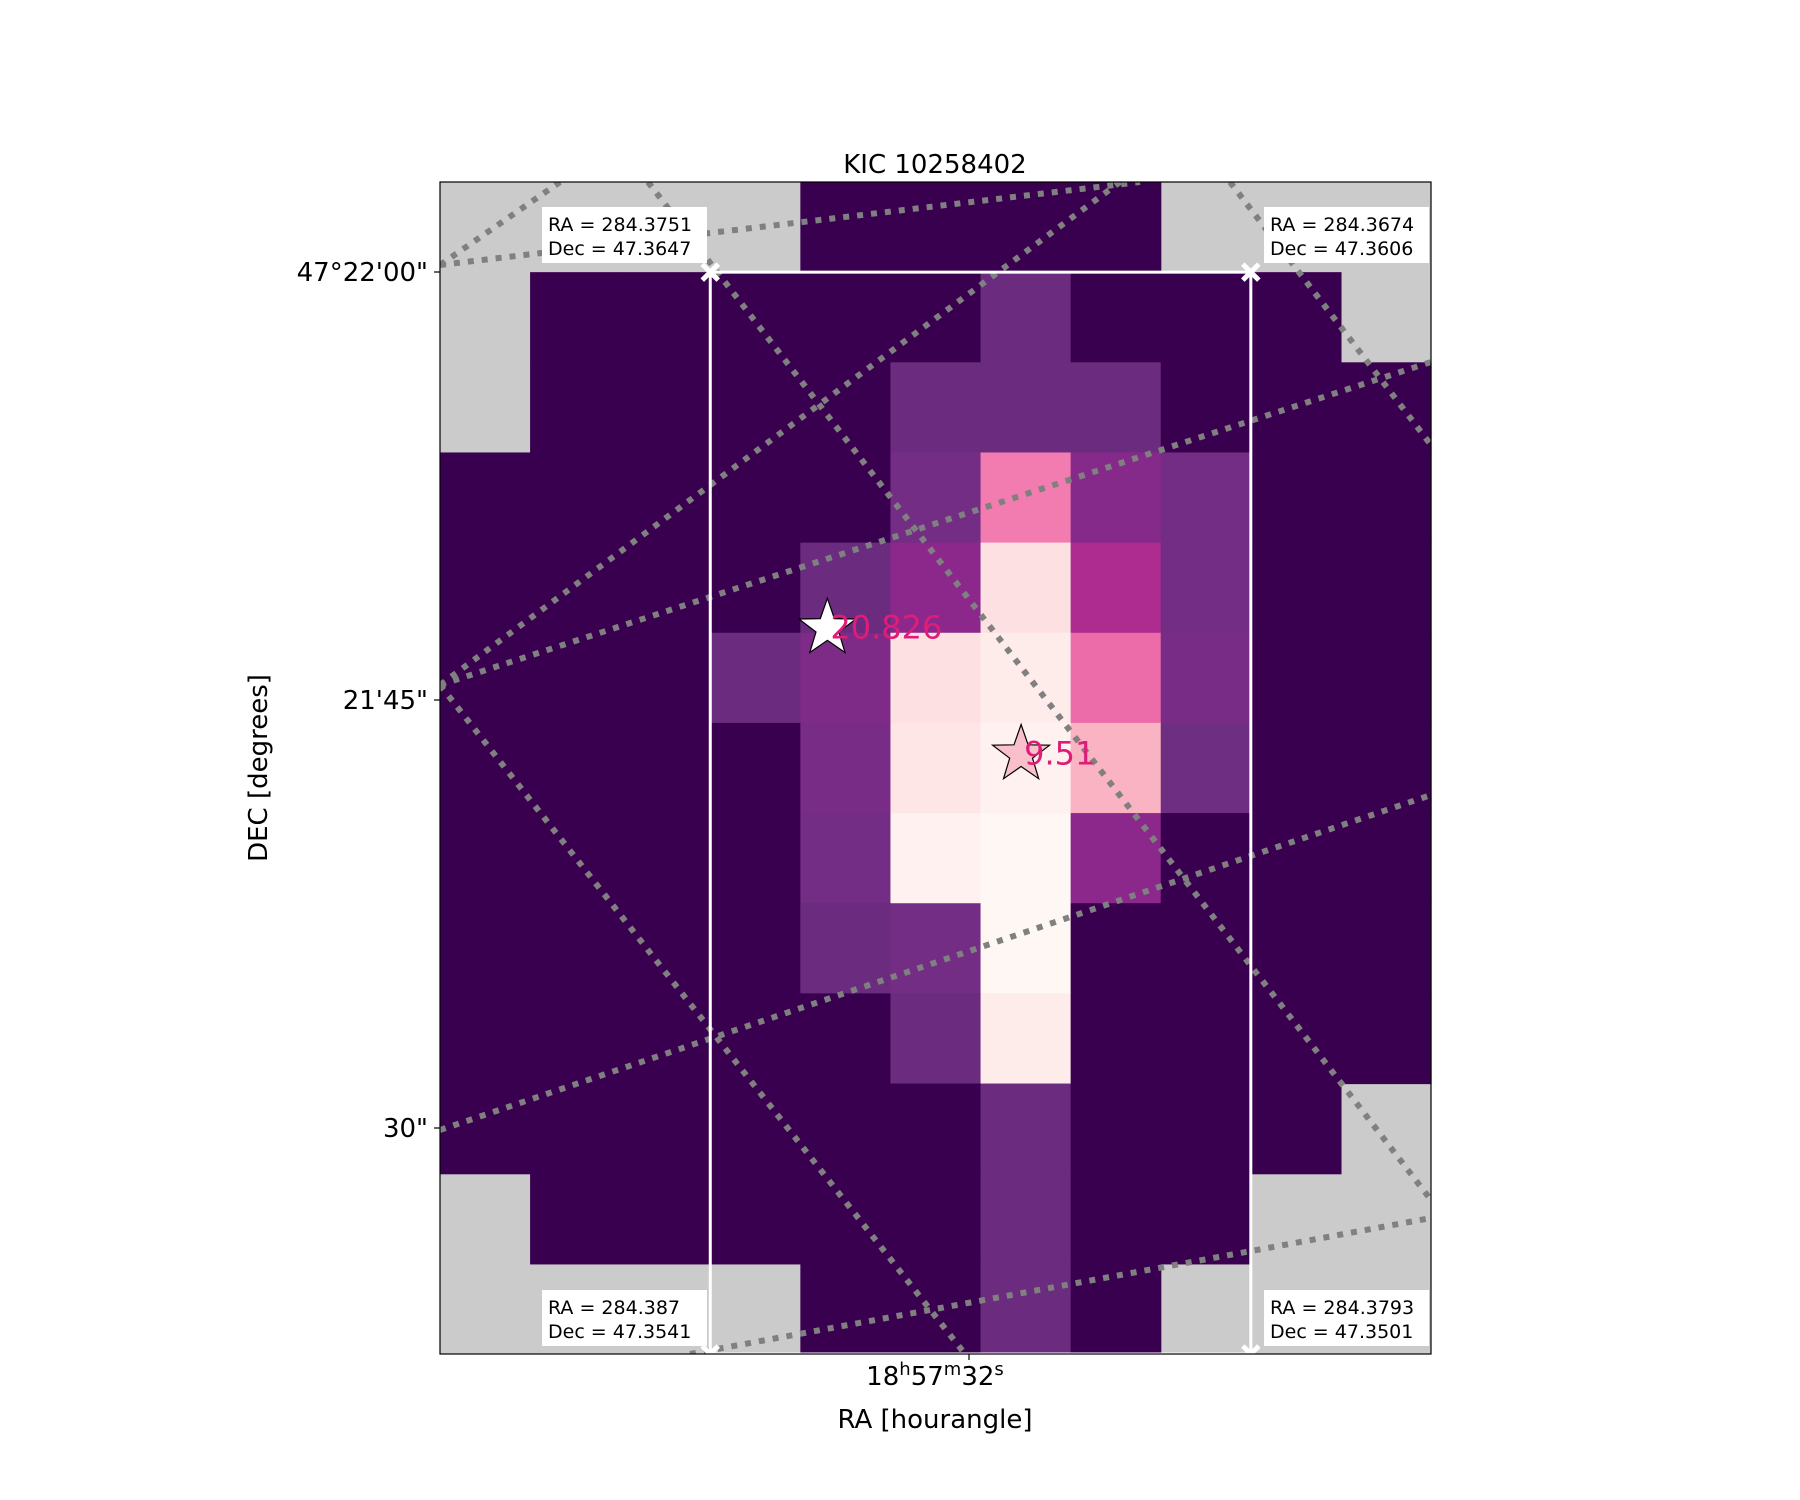  Describe the element at coordinates (1342, 1308) in the screenshot. I see `corner-ra: RA = 284.3793` at that location.